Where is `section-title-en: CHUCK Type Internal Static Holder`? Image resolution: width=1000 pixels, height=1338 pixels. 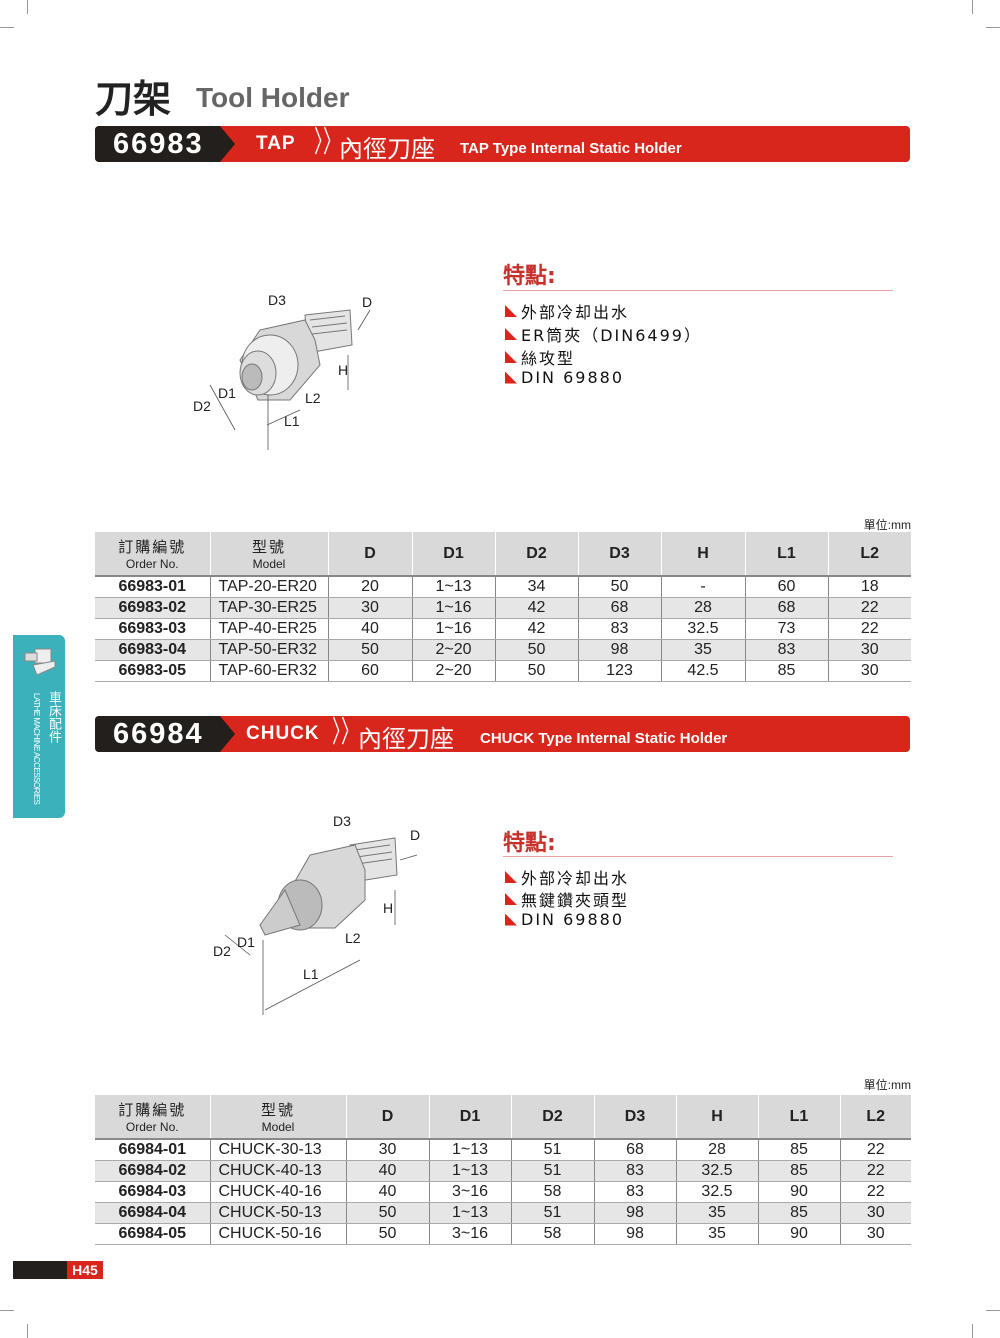
section-title-en: CHUCK Type Internal Static Holder is located at coordinates (604, 738).